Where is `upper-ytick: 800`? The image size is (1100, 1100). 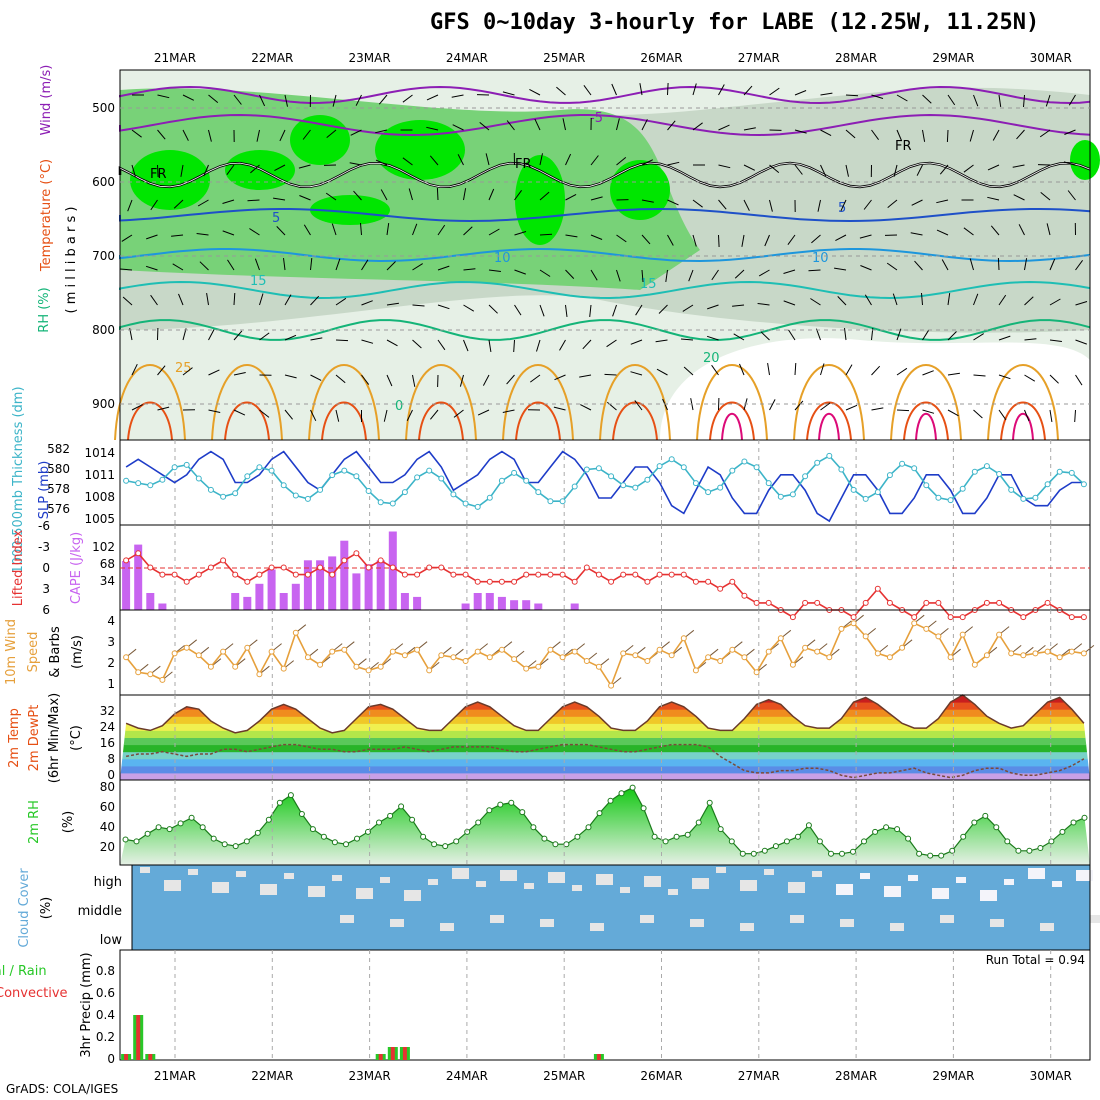
upper-ytick: 800 is located at coordinates (103, 330).